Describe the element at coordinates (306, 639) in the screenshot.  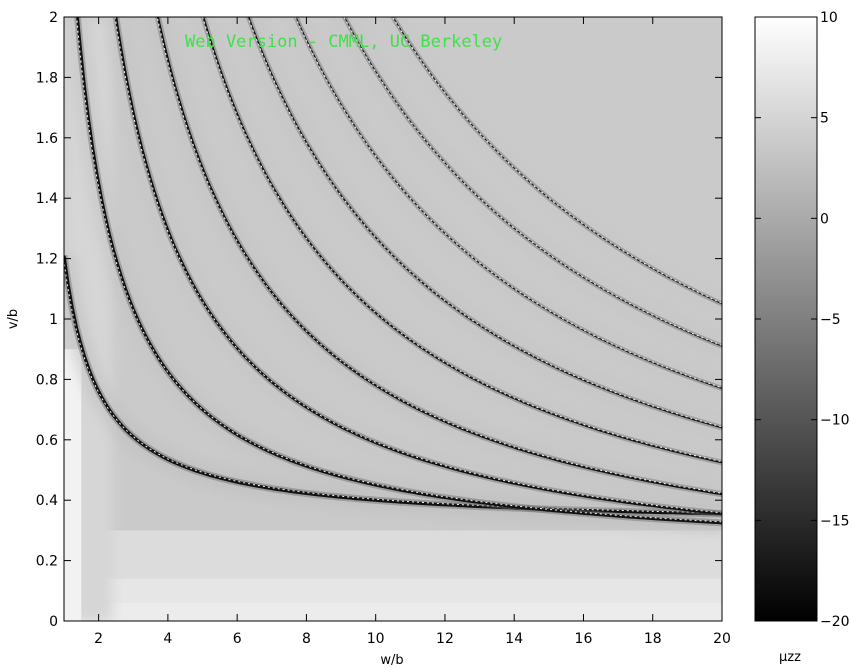
I see `x-tick-label: 8` at that location.